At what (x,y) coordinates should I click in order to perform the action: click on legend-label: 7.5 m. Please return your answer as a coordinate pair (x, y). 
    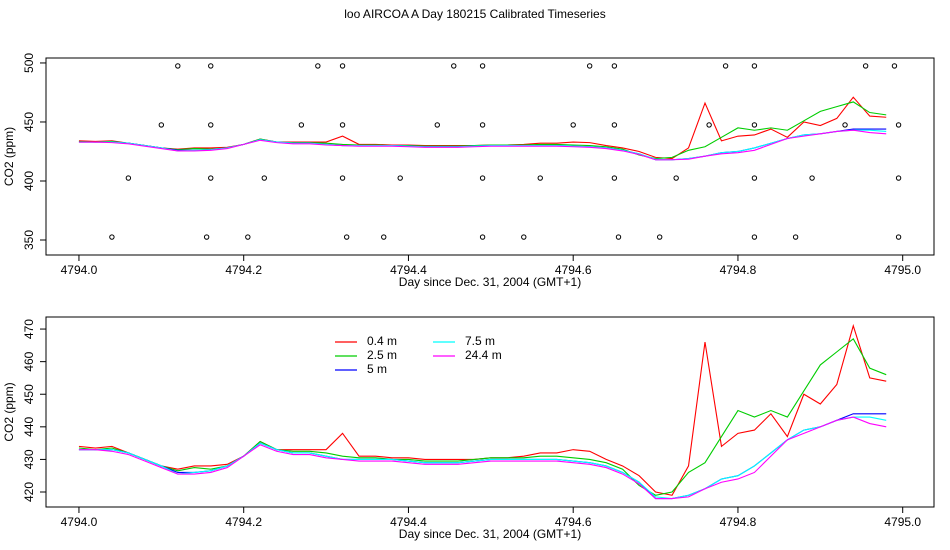
    Looking at the image, I should click on (480, 341).